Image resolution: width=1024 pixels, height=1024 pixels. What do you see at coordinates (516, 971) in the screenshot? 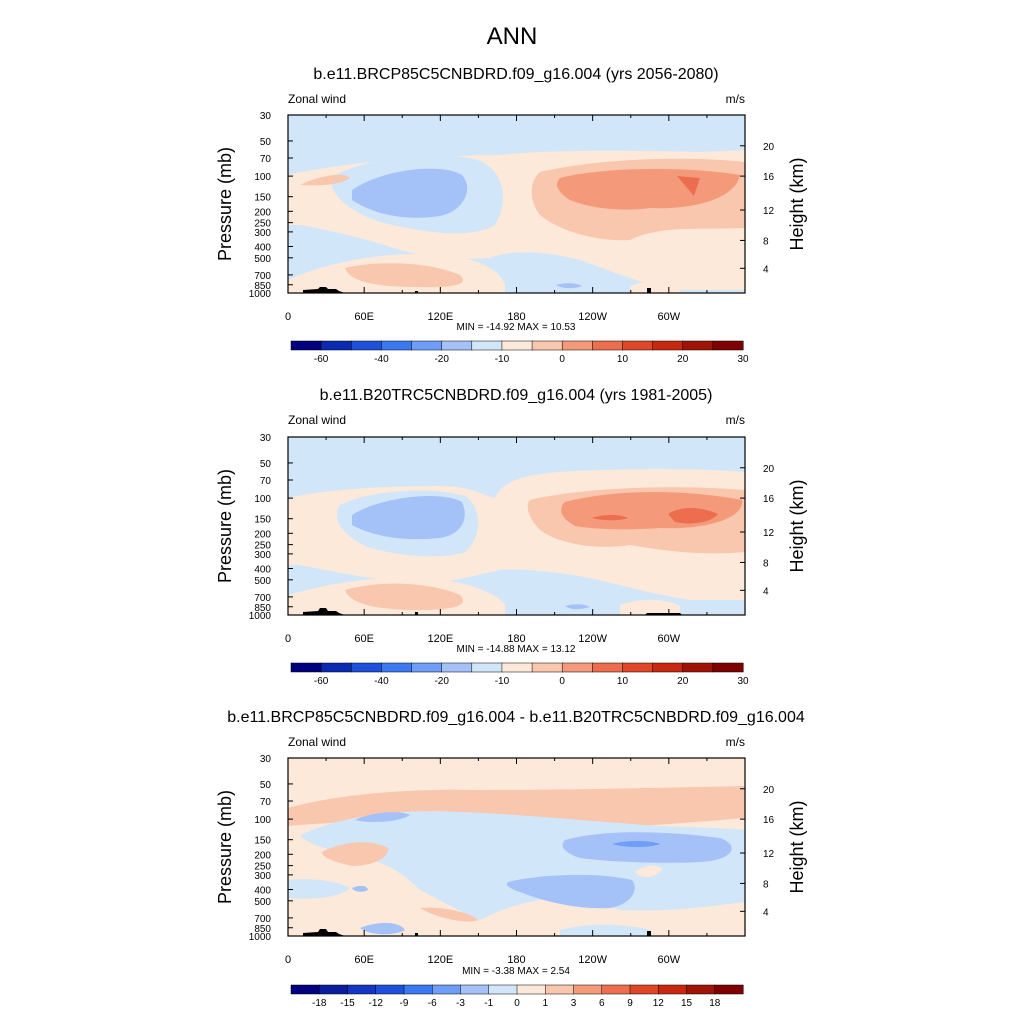
I see `min-max-stats: MIN = -3.38 MAX = 2.54` at bounding box center [516, 971].